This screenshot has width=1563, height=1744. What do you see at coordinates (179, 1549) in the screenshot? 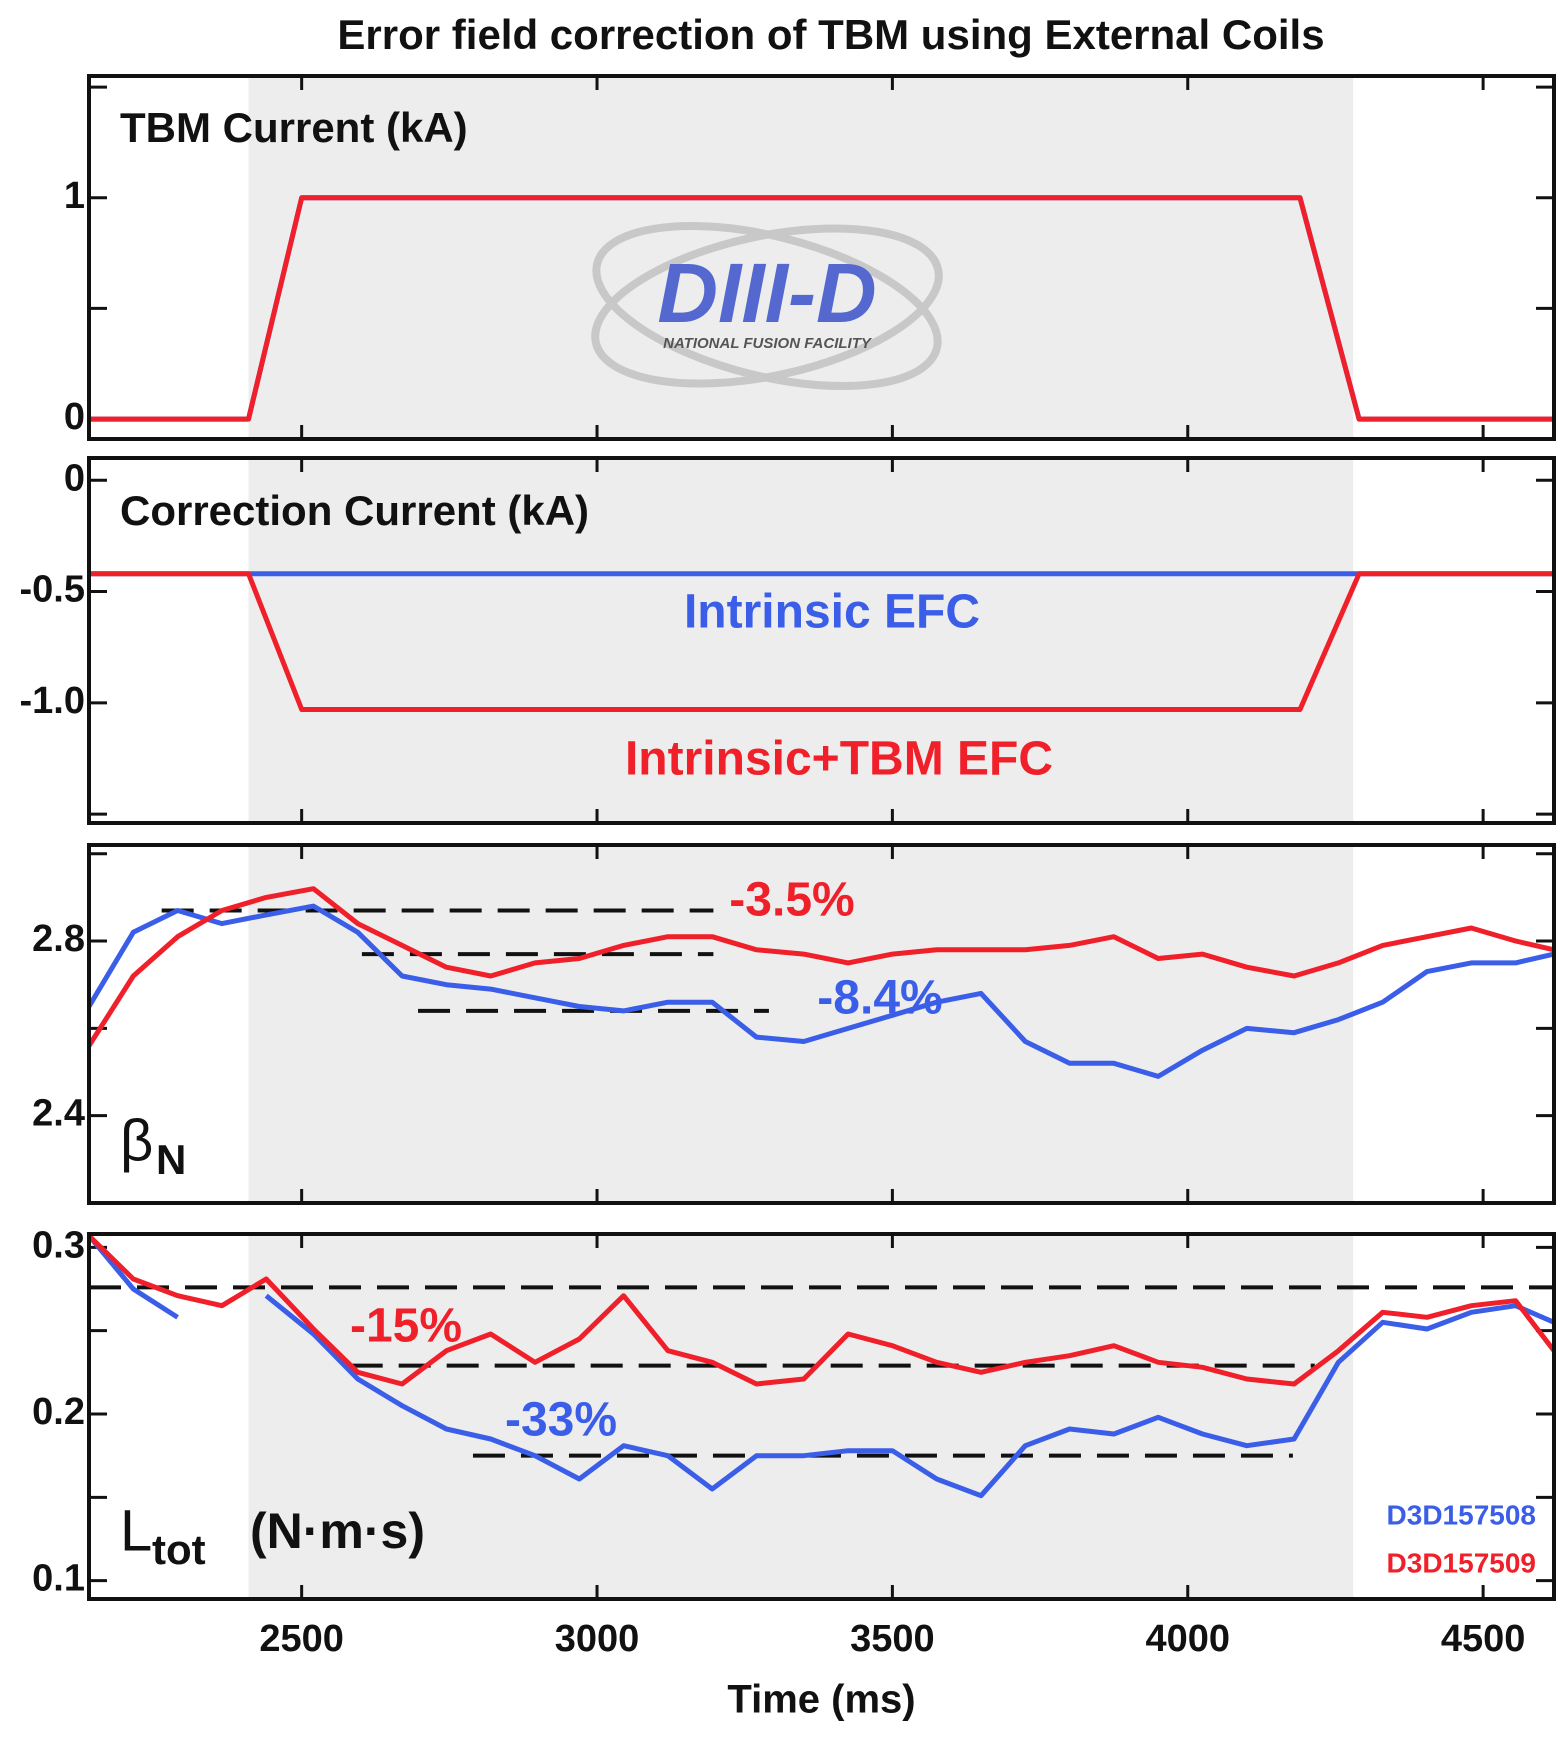
I see `y-label-subscript: tot` at bounding box center [179, 1549].